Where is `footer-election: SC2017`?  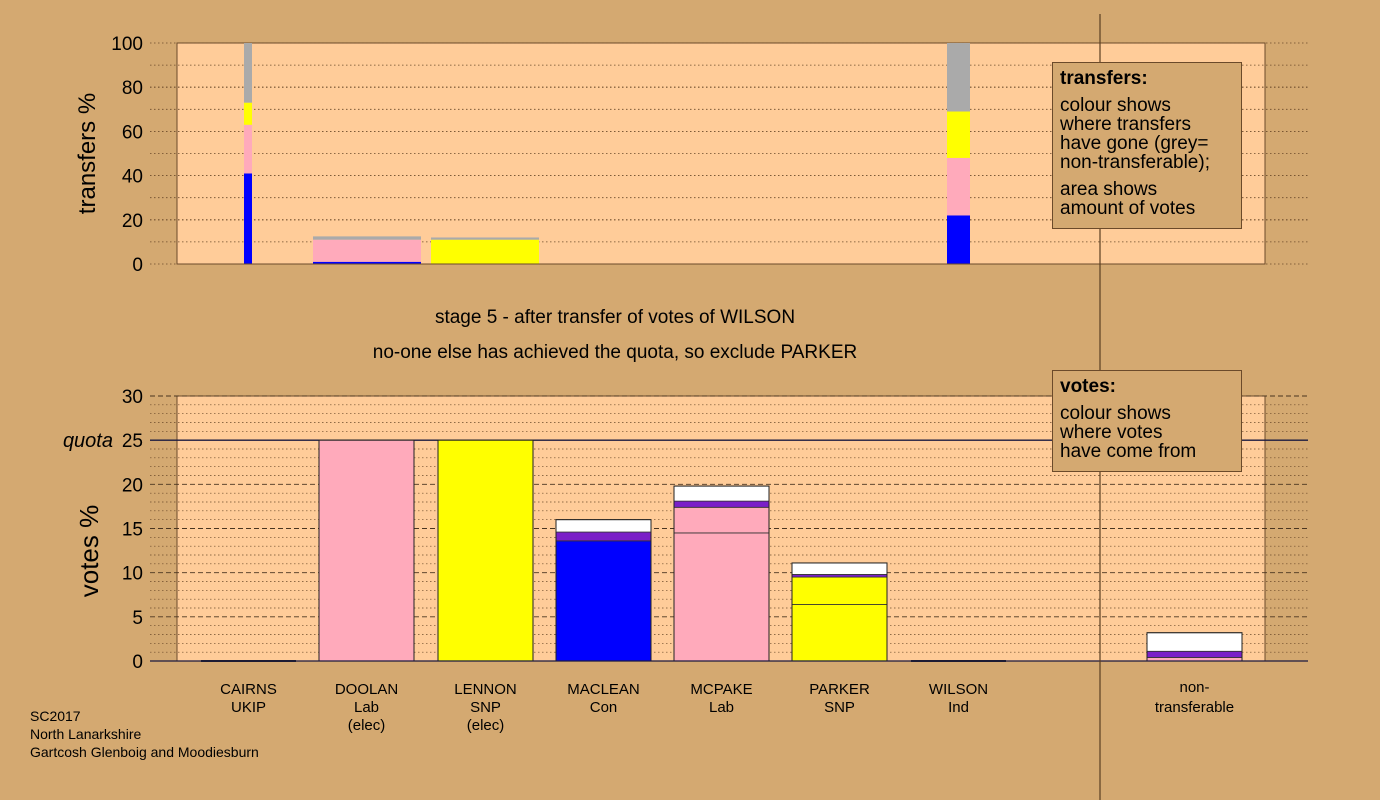 footer-election: SC2017 is located at coordinates (55, 716).